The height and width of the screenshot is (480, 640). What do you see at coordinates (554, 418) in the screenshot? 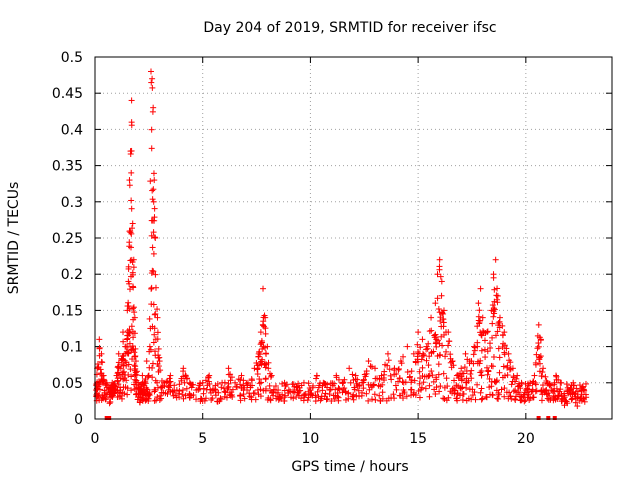
I see `zero-value-marks` at bounding box center [554, 418].